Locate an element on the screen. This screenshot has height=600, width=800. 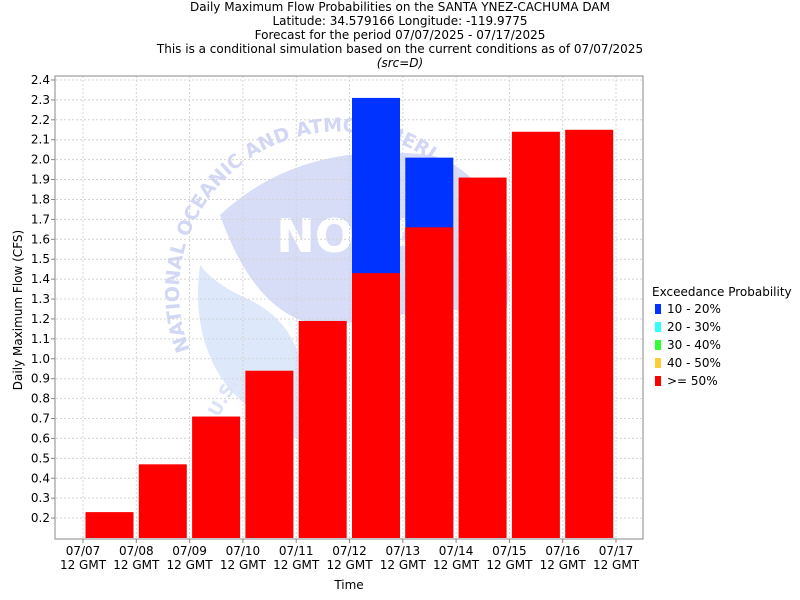
legend-item: 30 - 40% is located at coordinates (726, 345).